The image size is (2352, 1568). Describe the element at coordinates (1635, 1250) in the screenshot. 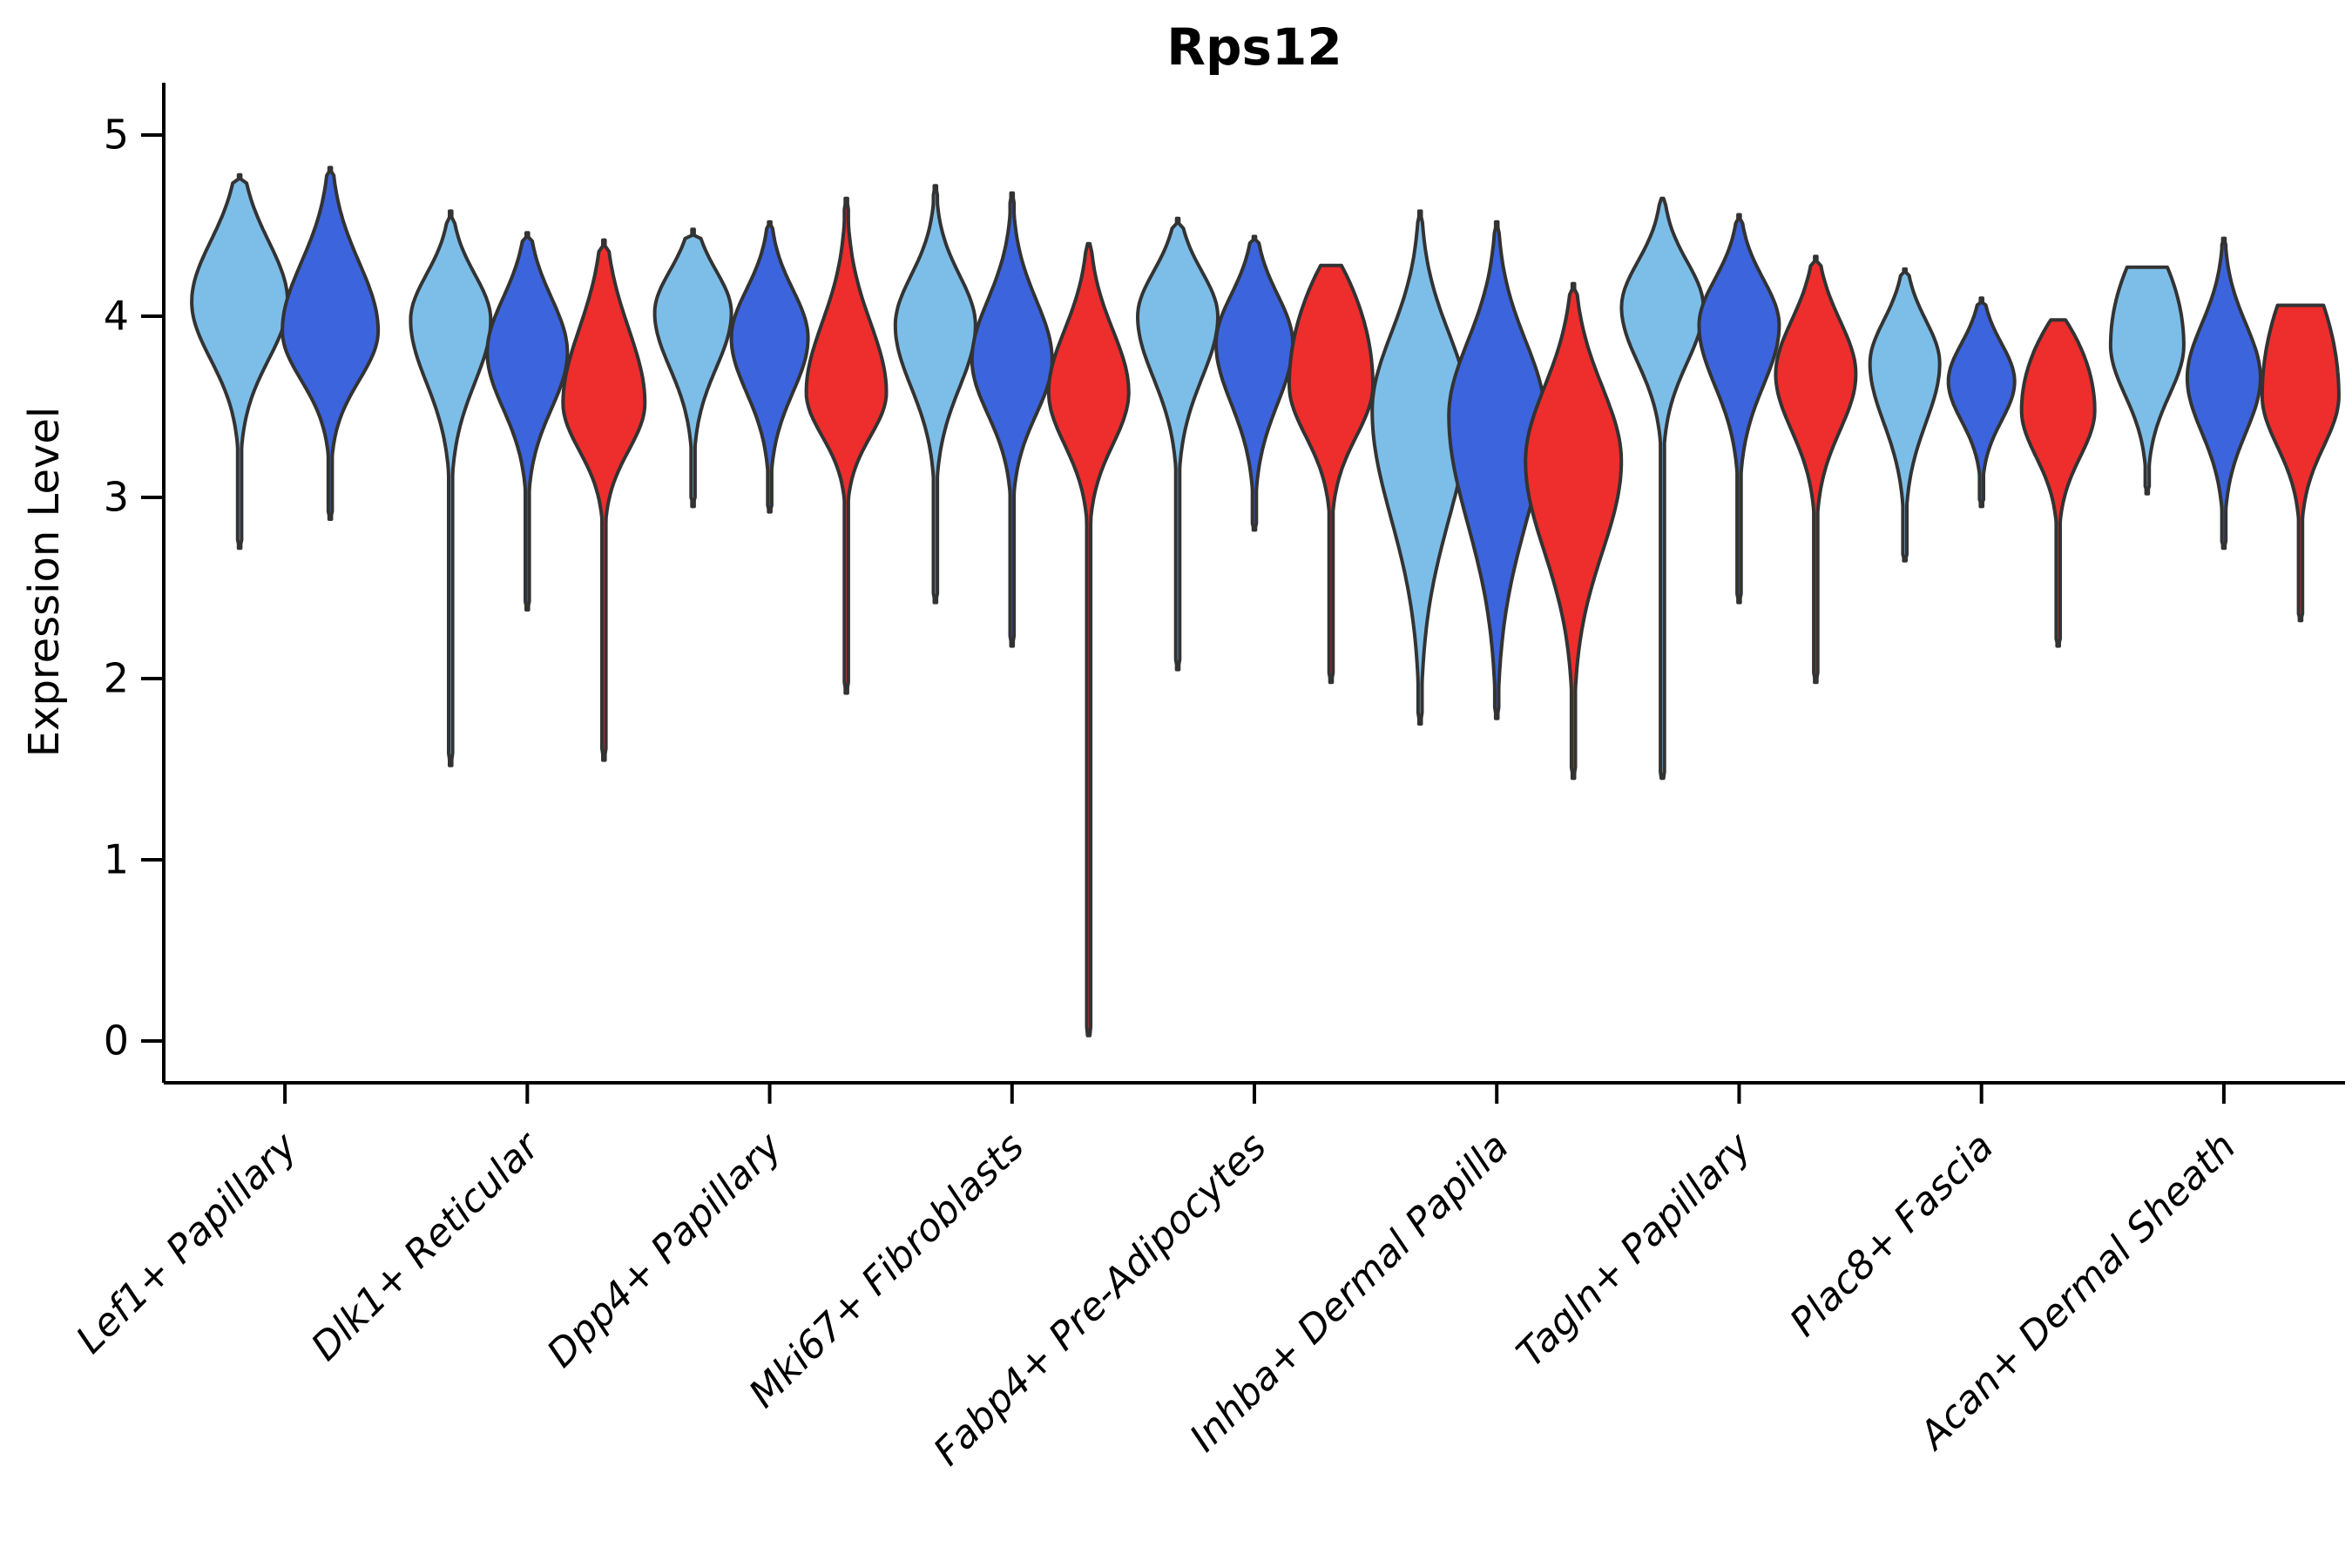

I see `x-tick-label: Tagln+ Papillary` at that location.